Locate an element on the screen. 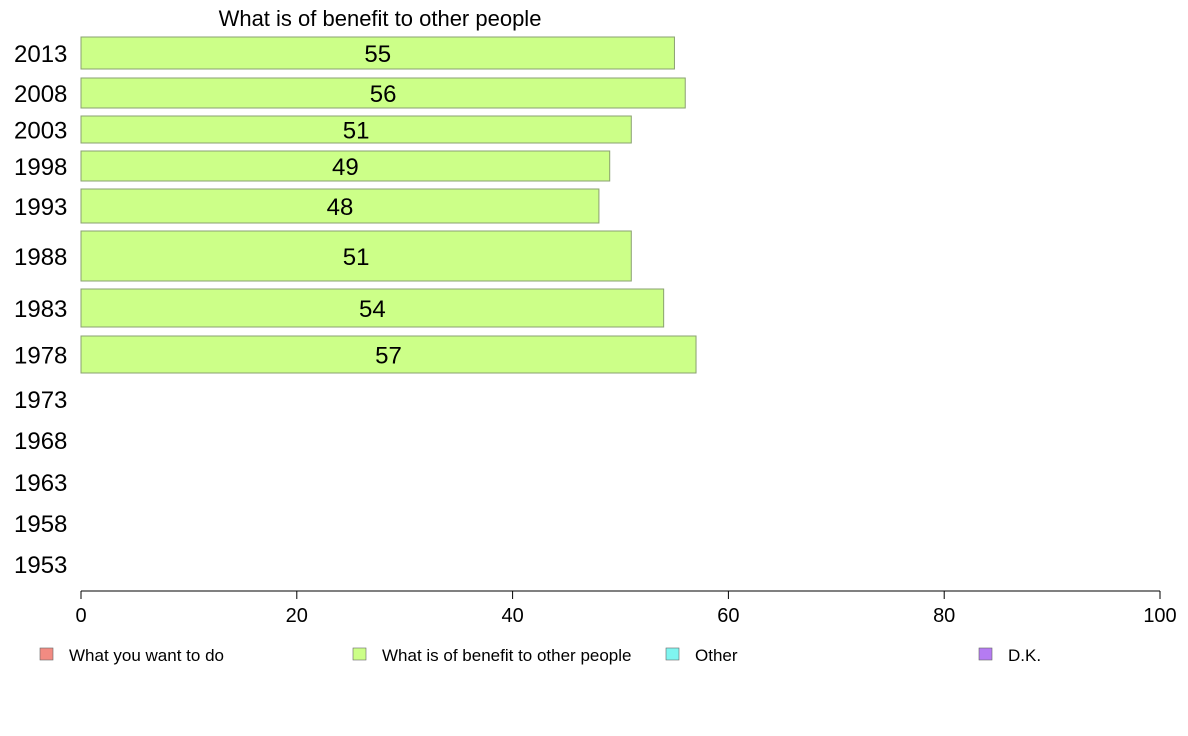  category-label: 1998 is located at coordinates (40, 167).